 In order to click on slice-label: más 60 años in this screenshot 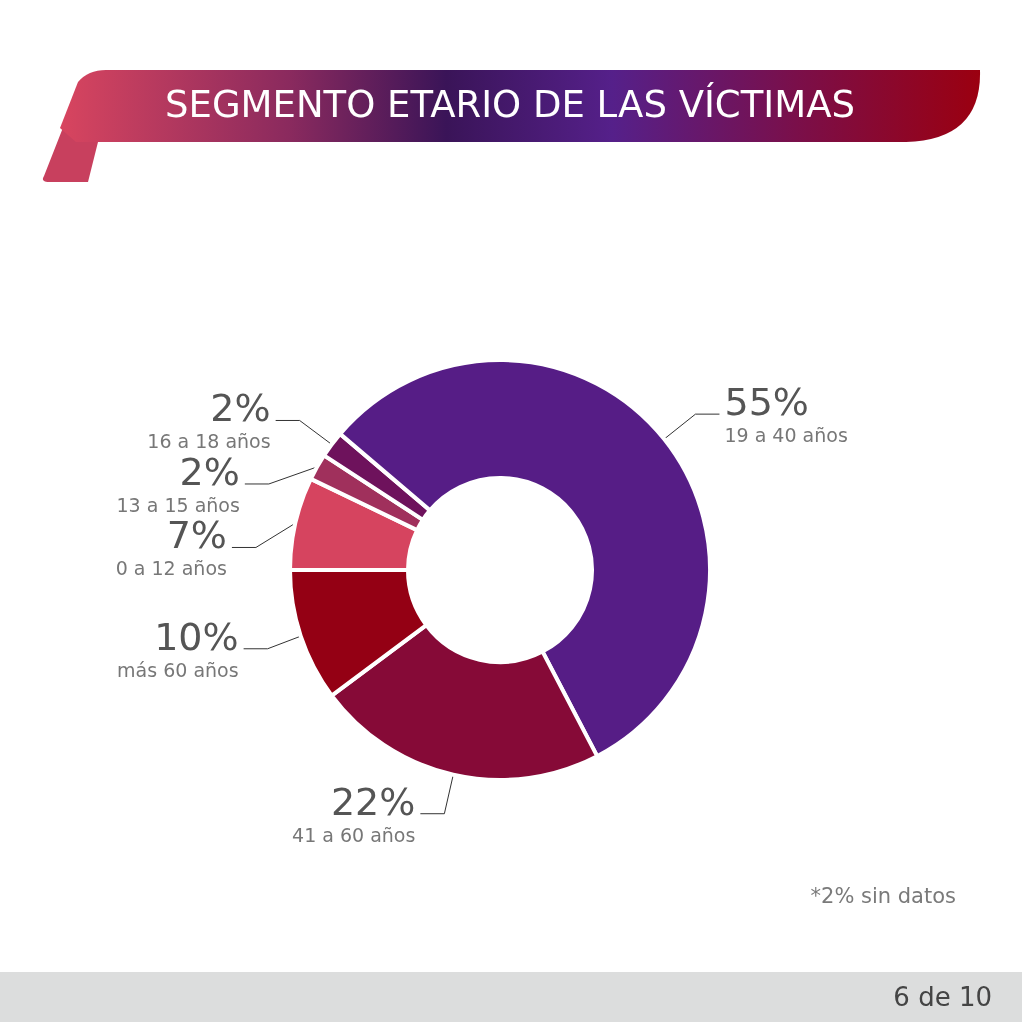, I will do `click(178, 669)`.